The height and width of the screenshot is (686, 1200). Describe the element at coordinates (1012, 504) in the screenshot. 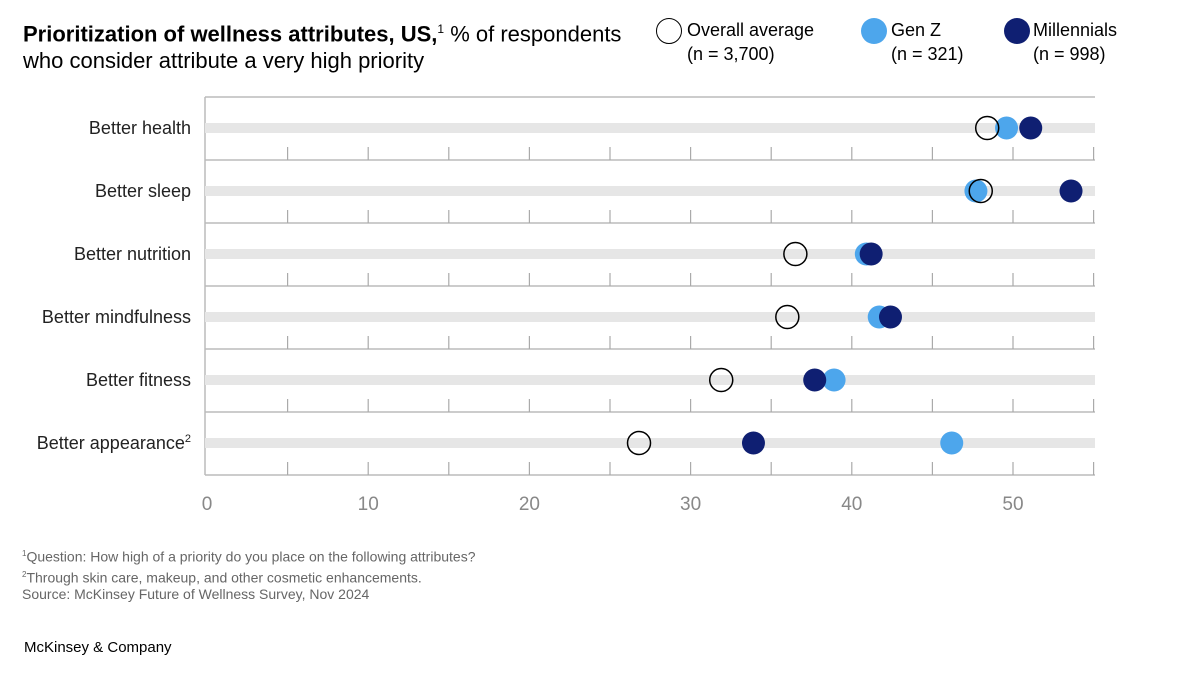

I see `x-tick-label: 50` at that location.